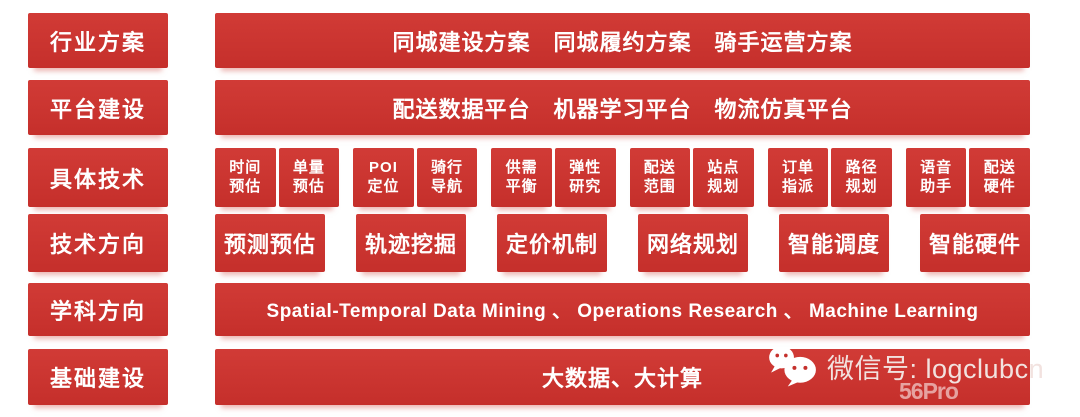  What do you see at coordinates (693, 243) in the screenshot?
I see `direction-block: 网络规划` at bounding box center [693, 243].